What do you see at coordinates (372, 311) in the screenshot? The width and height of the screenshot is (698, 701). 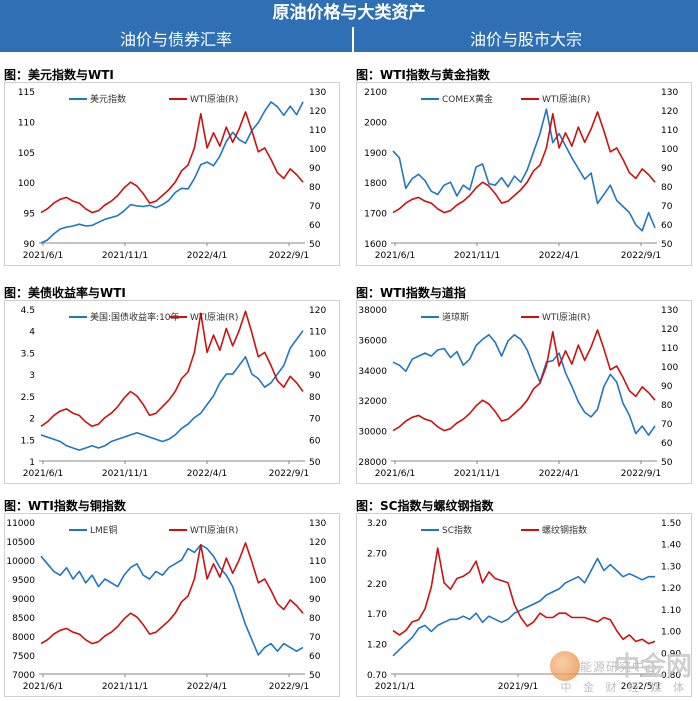 I see `left-axis-tick-label: 38000` at bounding box center [372, 311].